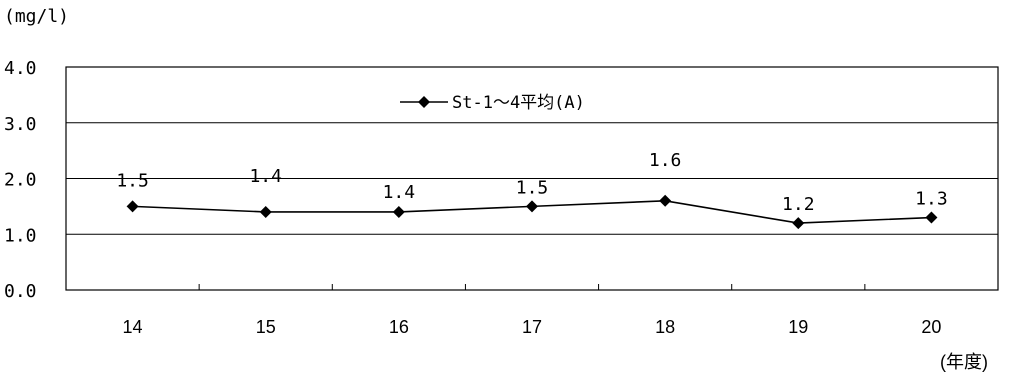 This screenshot has width=1009, height=376. I want to click on x-tick-label-4: 18, so click(665, 327).